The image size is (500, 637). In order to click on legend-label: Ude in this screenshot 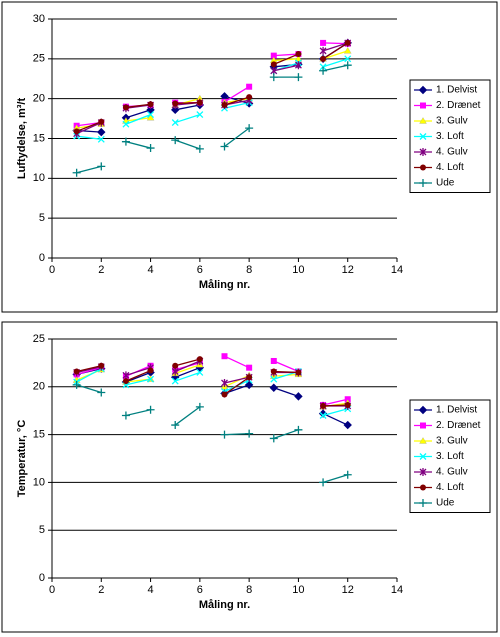, I will do `click(445, 183)`.